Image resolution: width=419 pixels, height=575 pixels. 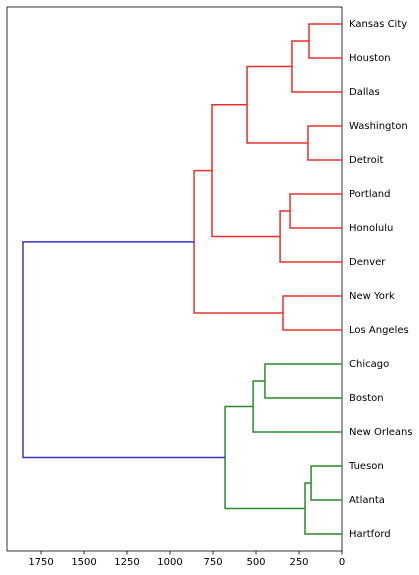 I want to click on x-tick-label: 1500, so click(x=83, y=562).